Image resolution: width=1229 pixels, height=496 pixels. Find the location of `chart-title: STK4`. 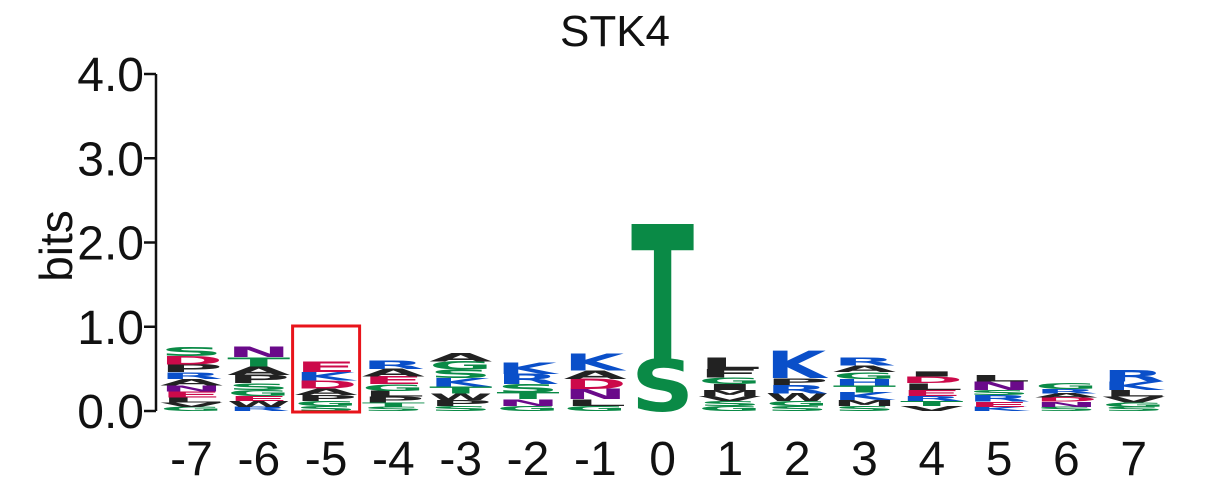

chart-title: STK4 is located at coordinates (615, 31).